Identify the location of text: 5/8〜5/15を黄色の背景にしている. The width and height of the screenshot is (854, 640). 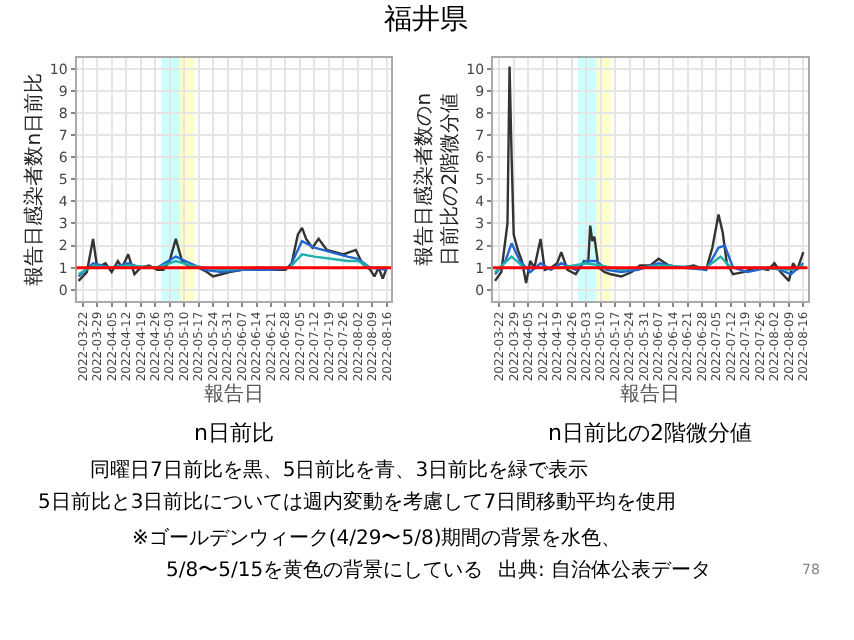
(325, 570).